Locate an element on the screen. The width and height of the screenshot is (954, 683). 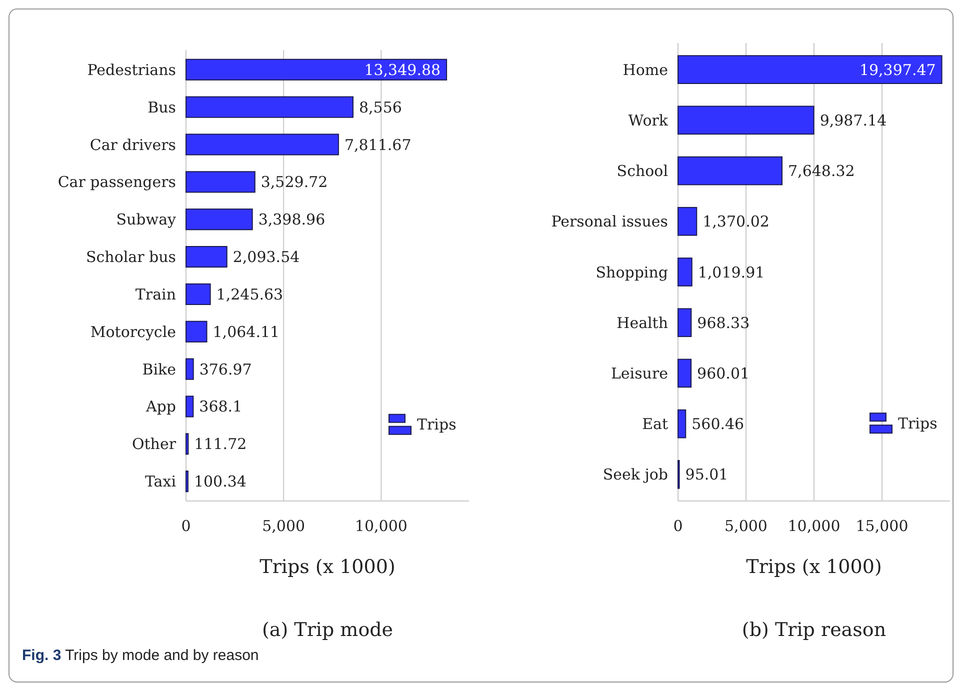
caption: Fig. 3 Trips by mode and by reason is located at coordinates (140, 655).